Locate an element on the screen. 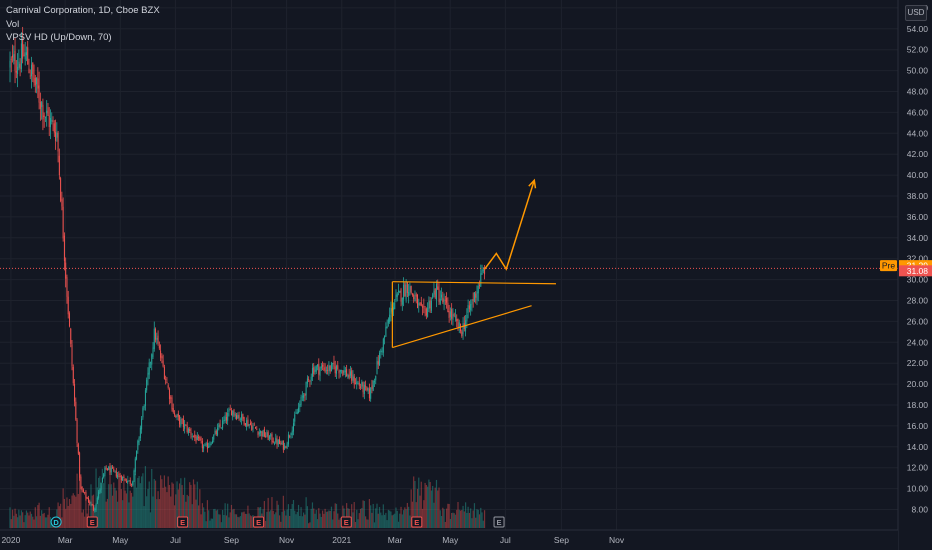 Image resolution: width=932 pixels, height=550 pixels. price-tick-label: 8.00 is located at coordinates (919, 510).